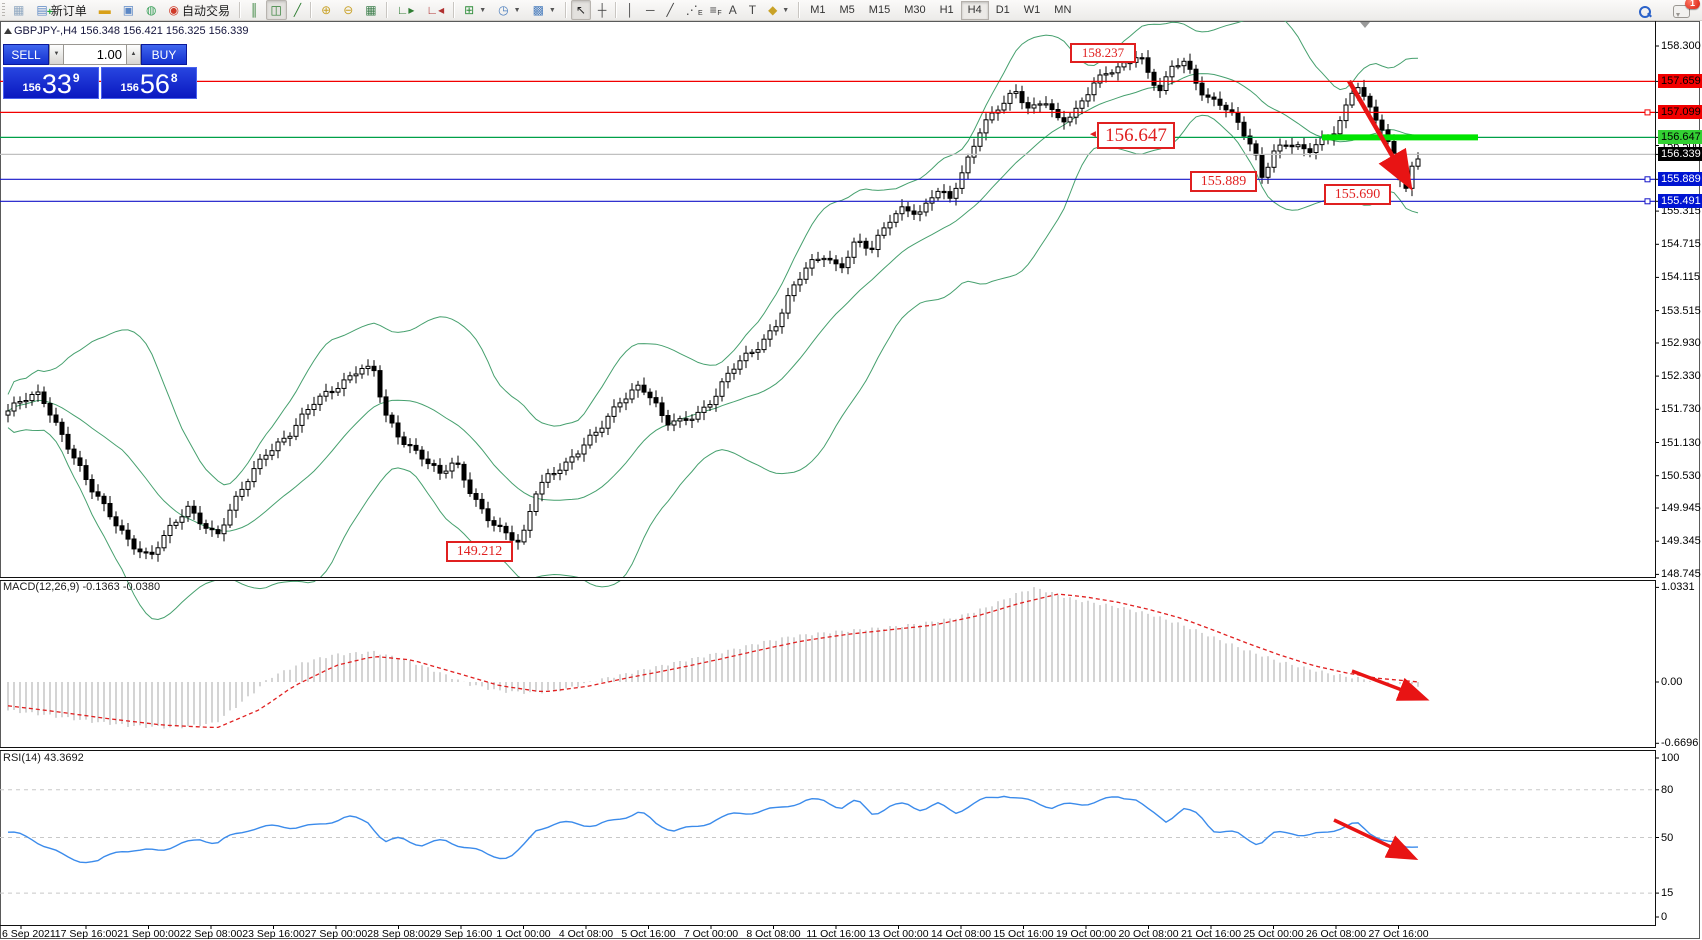 The width and height of the screenshot is (1702, 940). What do you see at coordinates (133, 54) in the screenshot?
I see `volume-increase-button: ▲` at bounding box center [133, 54].